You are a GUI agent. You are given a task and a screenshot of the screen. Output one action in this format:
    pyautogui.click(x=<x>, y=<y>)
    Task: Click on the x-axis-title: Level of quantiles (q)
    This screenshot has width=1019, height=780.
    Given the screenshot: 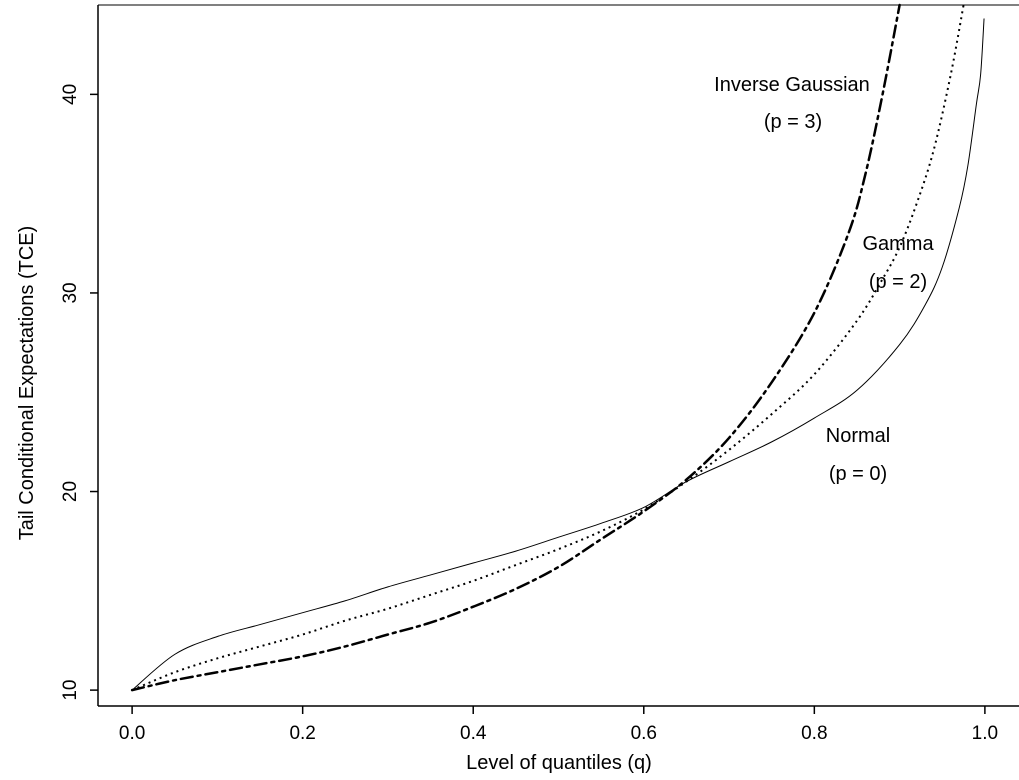 What is the action you would take?
    pyautogui.click(x=559, y=763)
    